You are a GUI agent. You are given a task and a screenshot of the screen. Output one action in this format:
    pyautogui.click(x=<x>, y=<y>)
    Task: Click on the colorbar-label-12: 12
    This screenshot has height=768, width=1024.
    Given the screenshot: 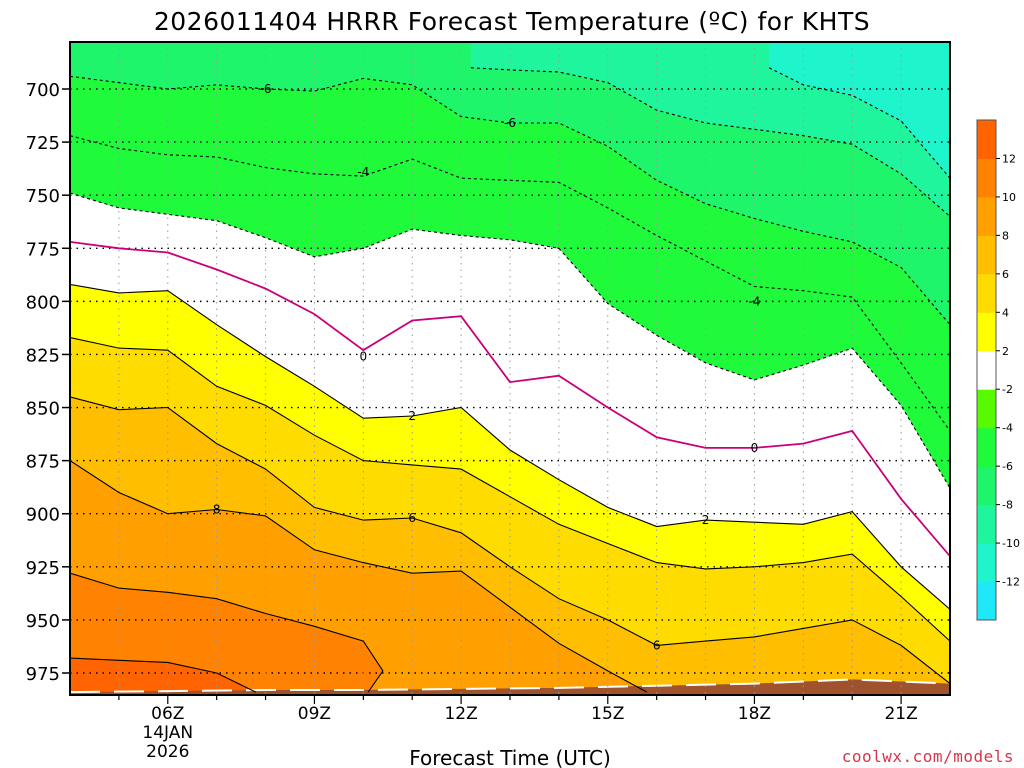 What is the action you would take?
    pyautogui.click(x=1009, y=158)
    